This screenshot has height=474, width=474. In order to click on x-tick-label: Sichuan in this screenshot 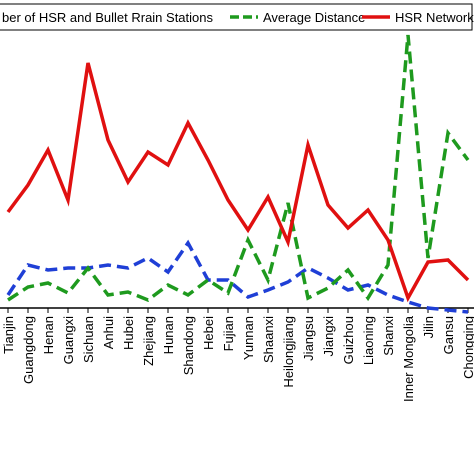, I will do `click(88, 339)`.